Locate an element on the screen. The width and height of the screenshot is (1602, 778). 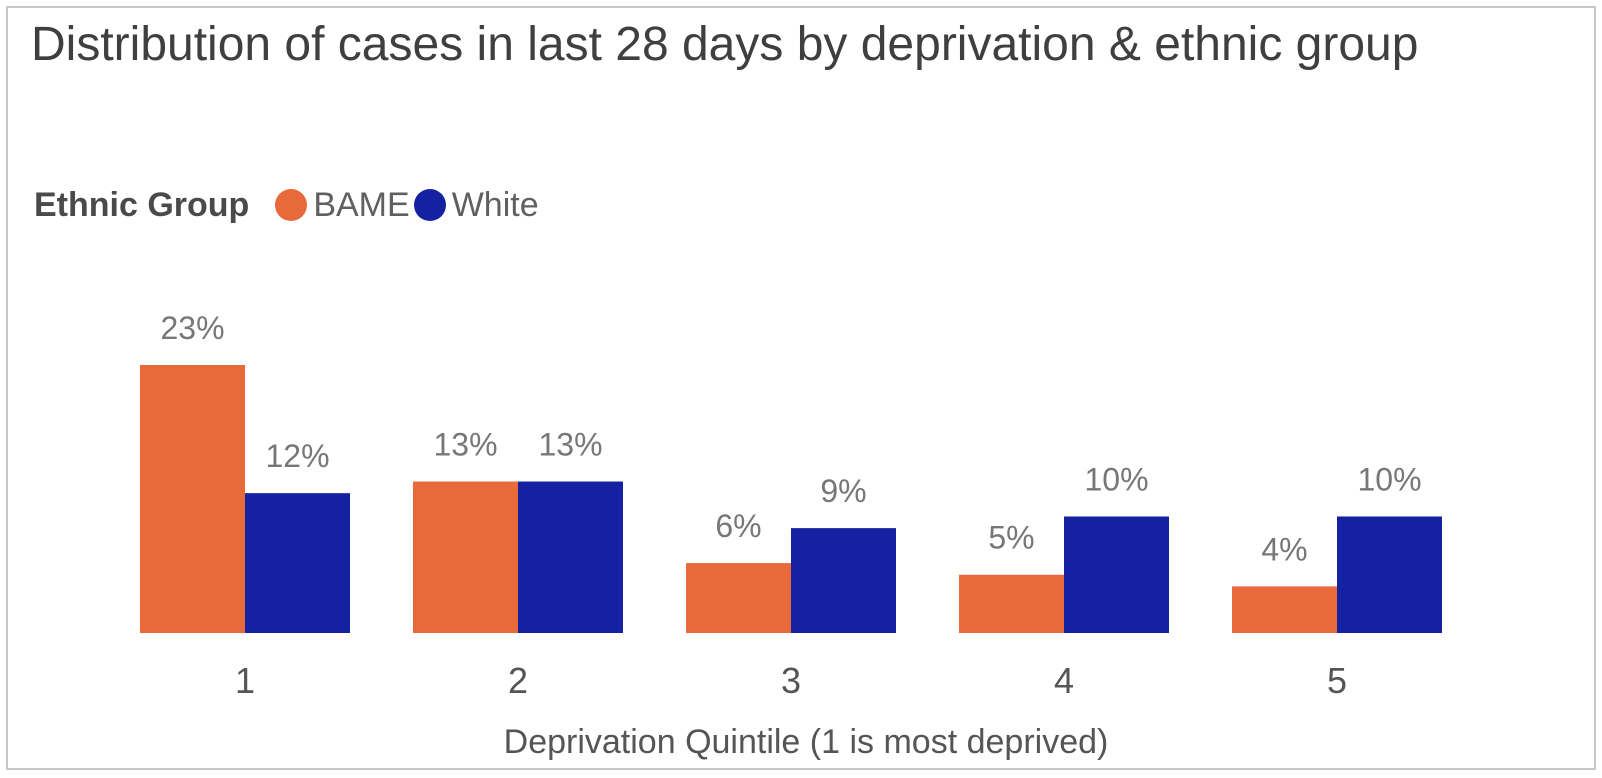
data-label-bame-2: 13% is located at coordinates (465, 445).